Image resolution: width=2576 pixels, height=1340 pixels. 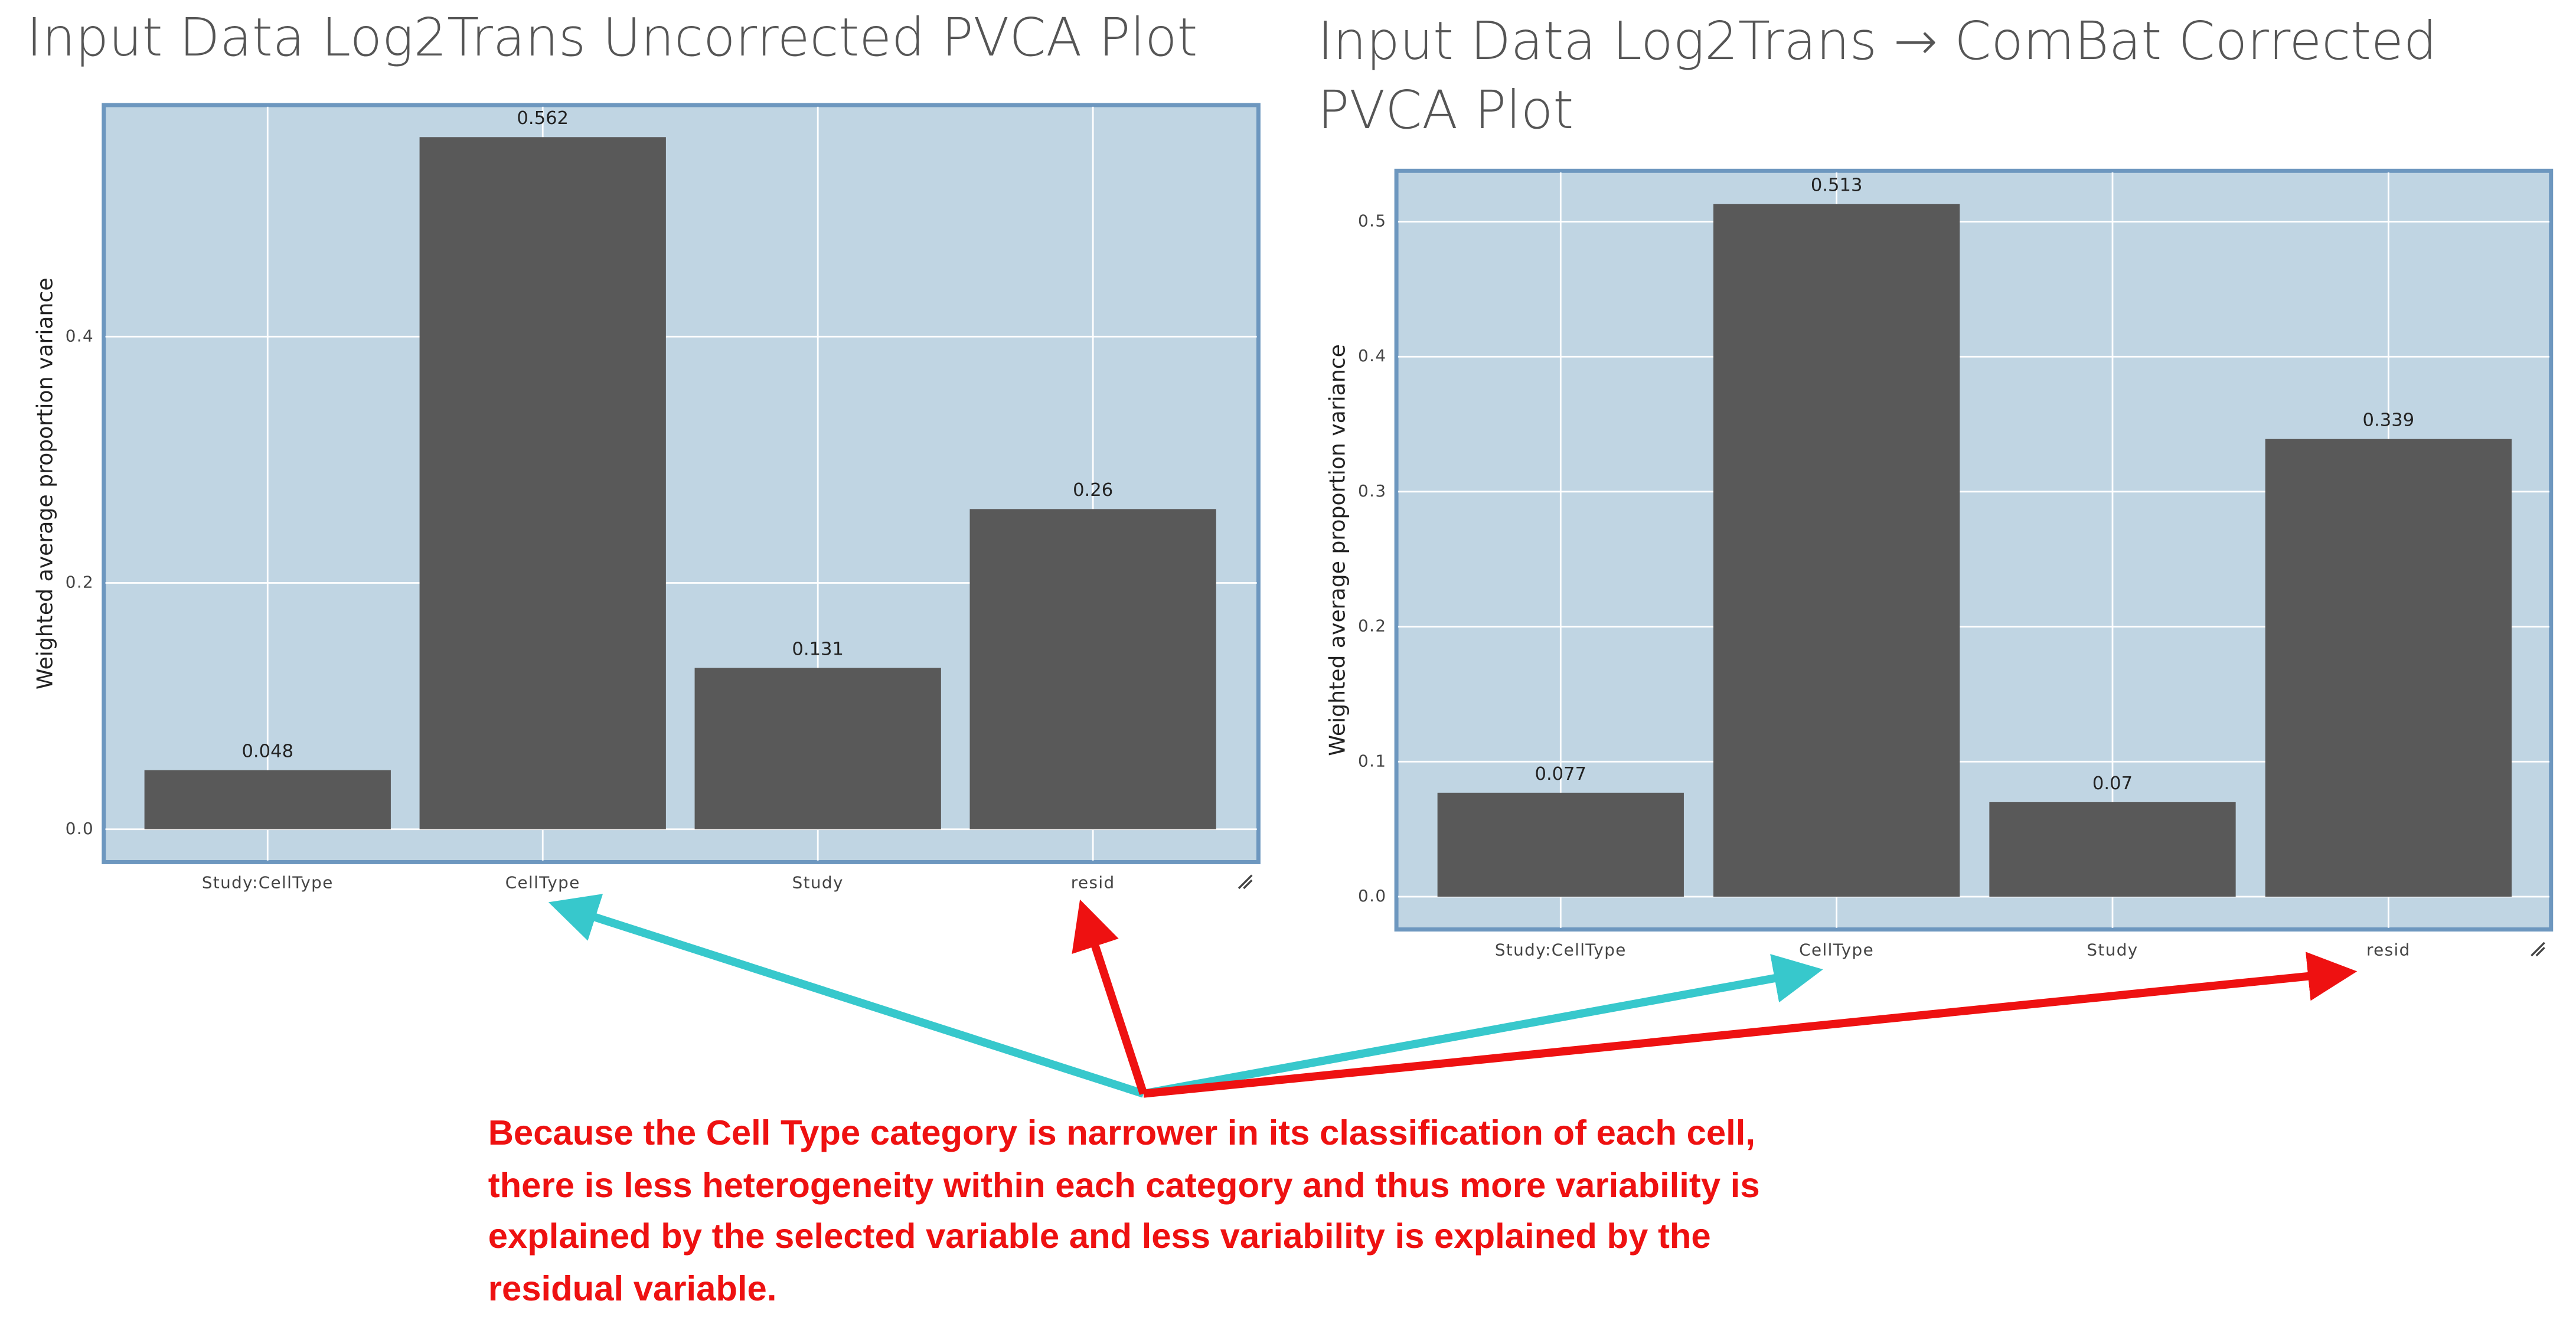 I want to click on value-label: 0.339, so click(x=2389, y=420).